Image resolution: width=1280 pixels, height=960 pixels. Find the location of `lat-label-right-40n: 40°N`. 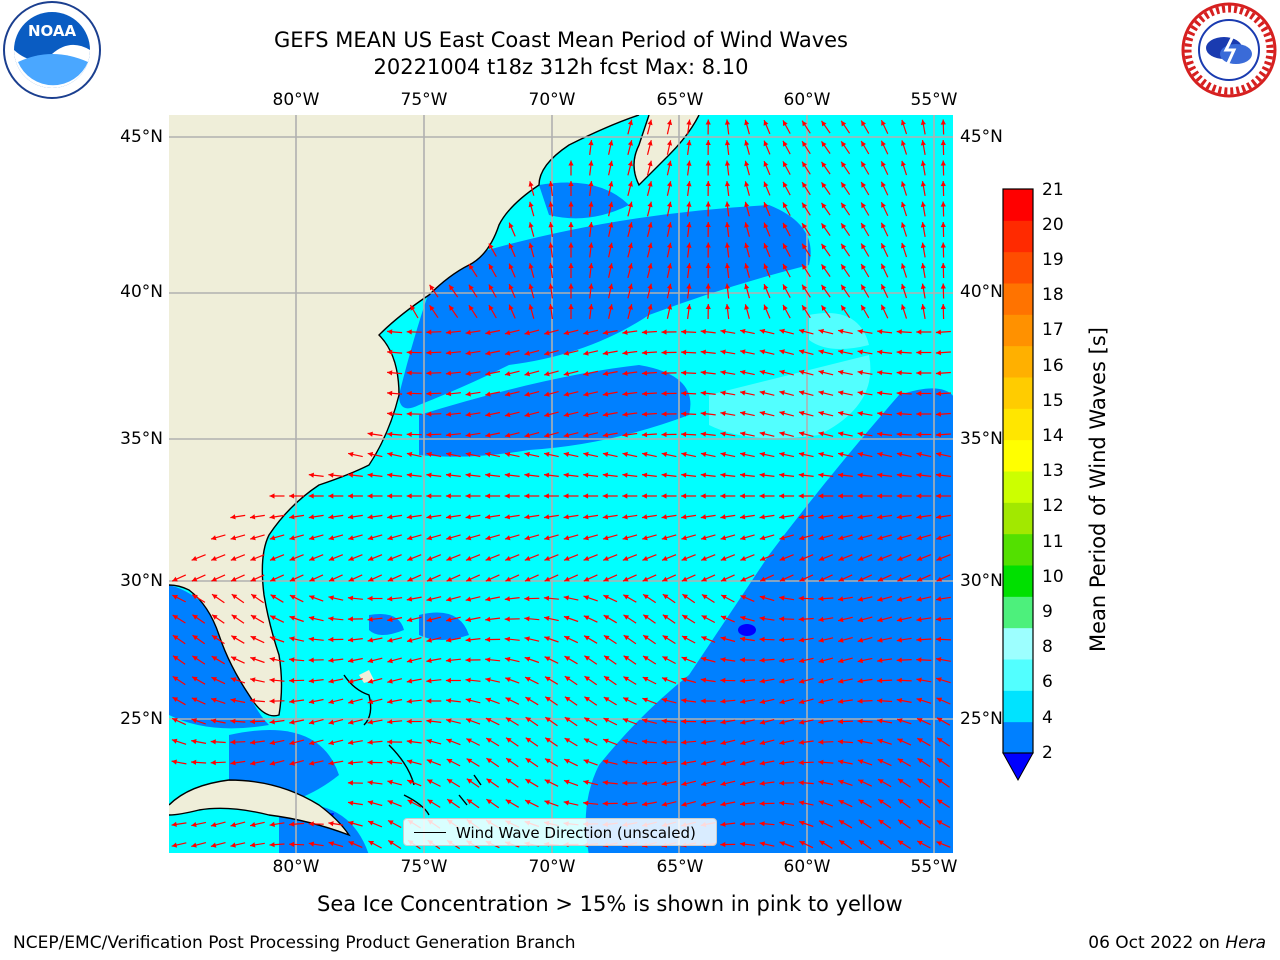

lat-label-right-40n: 40°N is located at coordinates (981, 292).